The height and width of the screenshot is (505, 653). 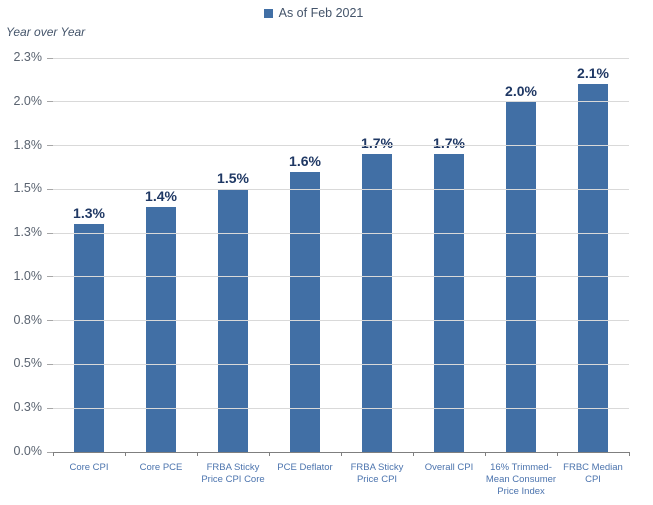 I want to click on category-label: FRBA Sticky Price CPI Core, so click(x=233, y=480).